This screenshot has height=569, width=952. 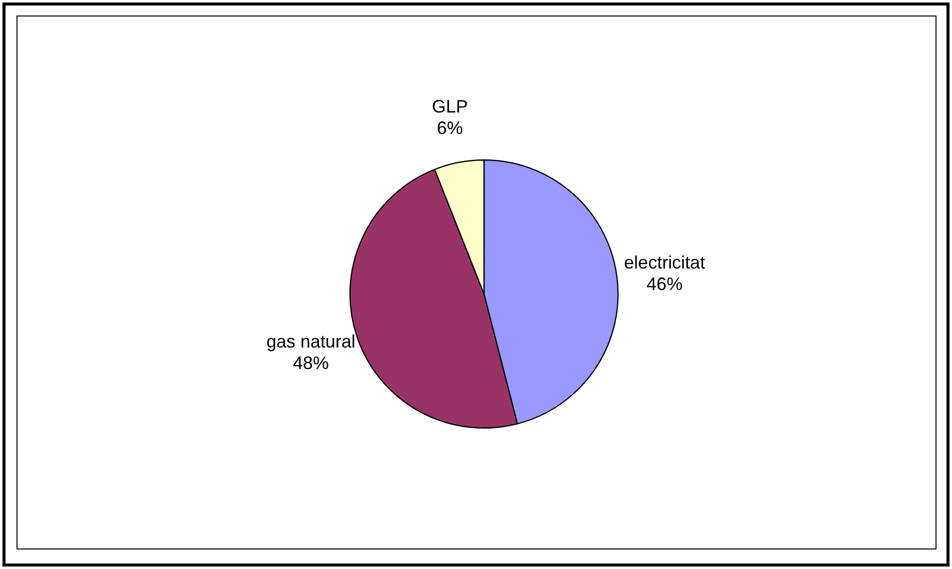 What do you see at coordinates (449, 128) in the screenshot?
I see `data-label: 6%` at bounding box center [449, 128].